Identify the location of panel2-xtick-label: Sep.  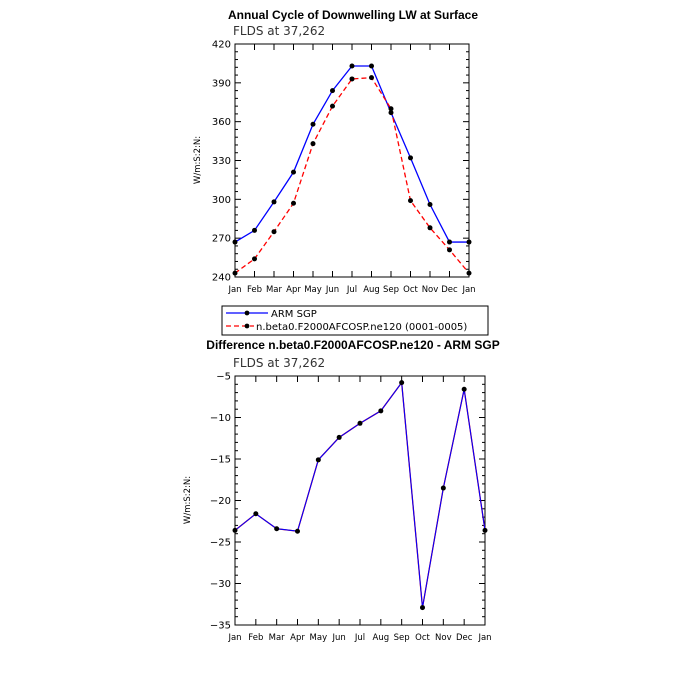
(402, 638).